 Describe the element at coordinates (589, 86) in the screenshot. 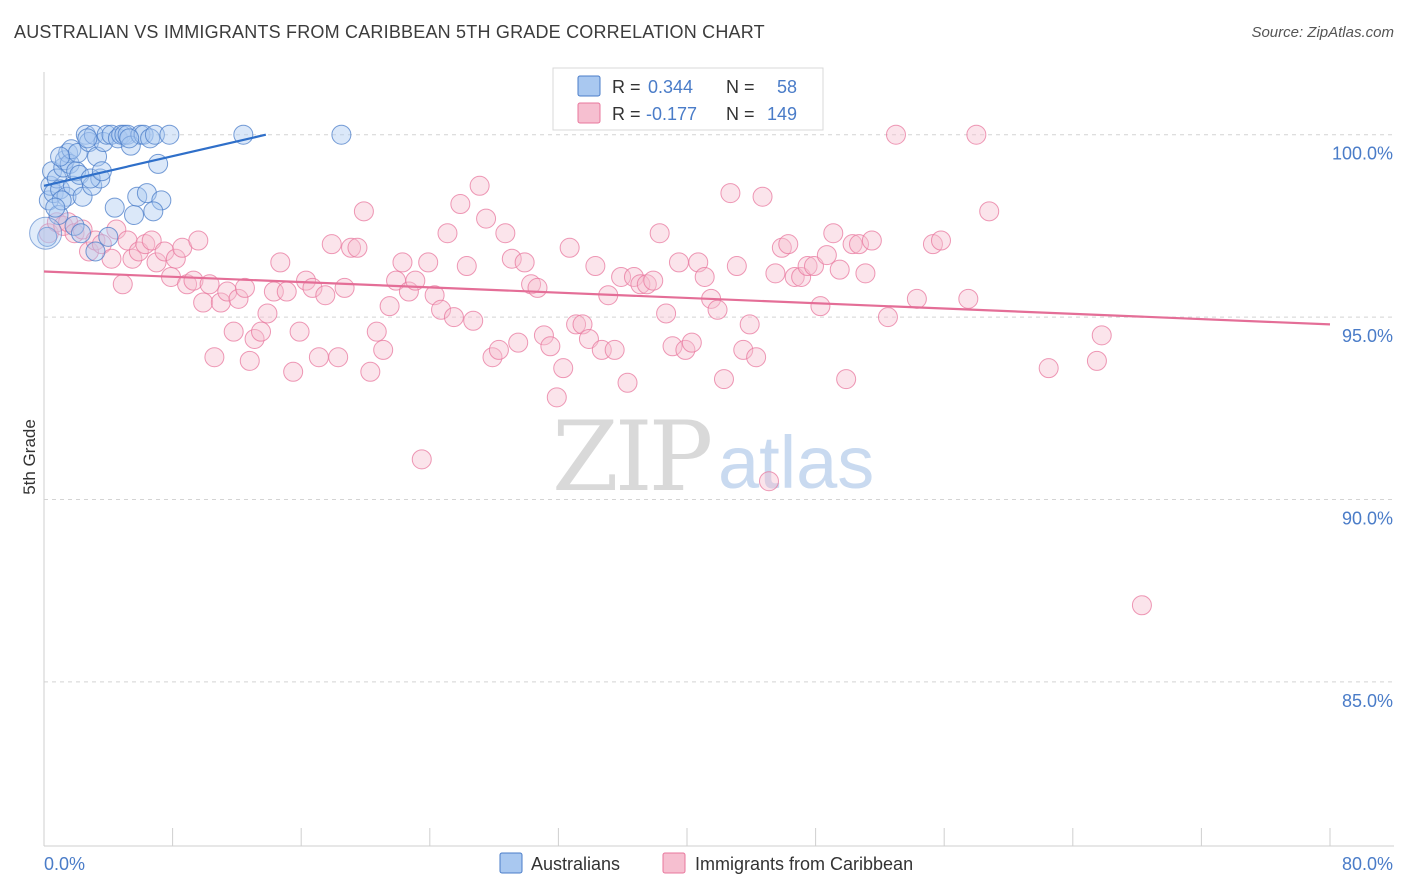

I see `stats-swatch-australians` at that location.